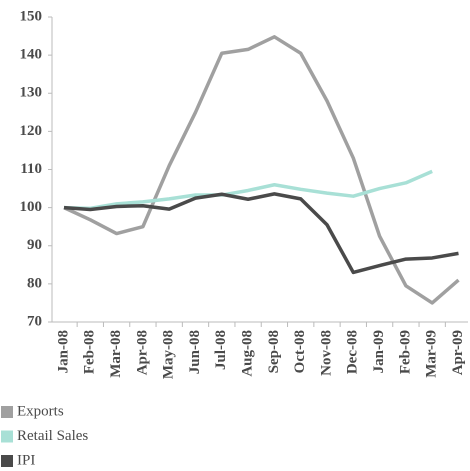 This screenshot has width=470, height=471. I want to click on x-tick-label: Feb-08, so click(90, 352).